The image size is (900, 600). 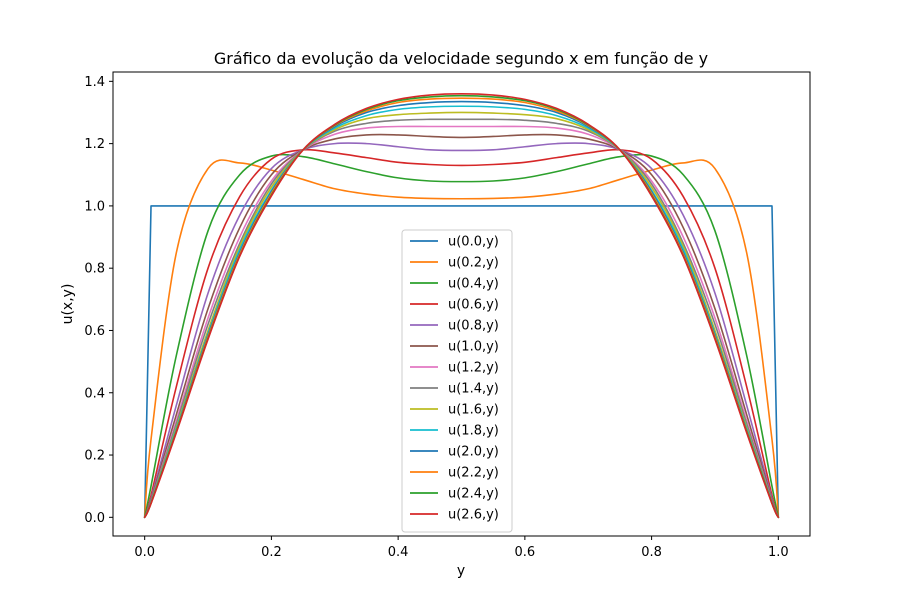 What do you see at coordinates (473, 284) in the screenshot?
I see `legend-label: u(0.4,y)` at bounding box center [473, 284].